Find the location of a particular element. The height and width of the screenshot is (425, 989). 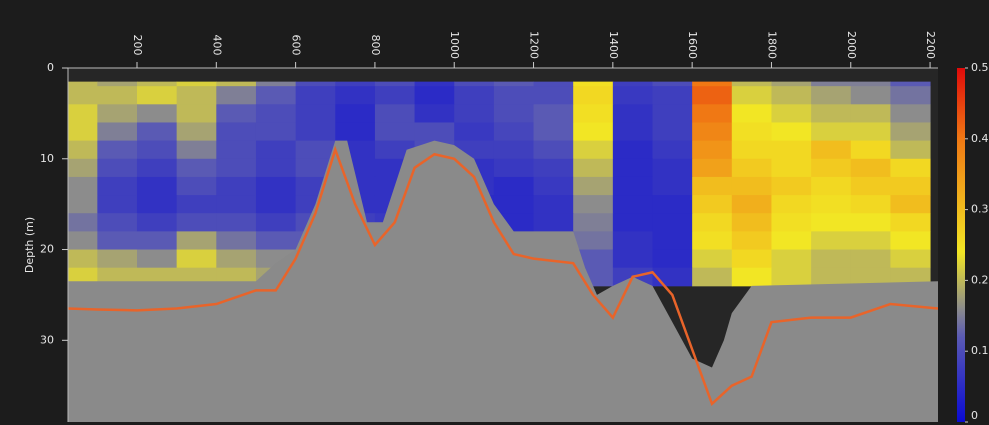

x-tick-label: 600 is located at coordinates (296, 45).